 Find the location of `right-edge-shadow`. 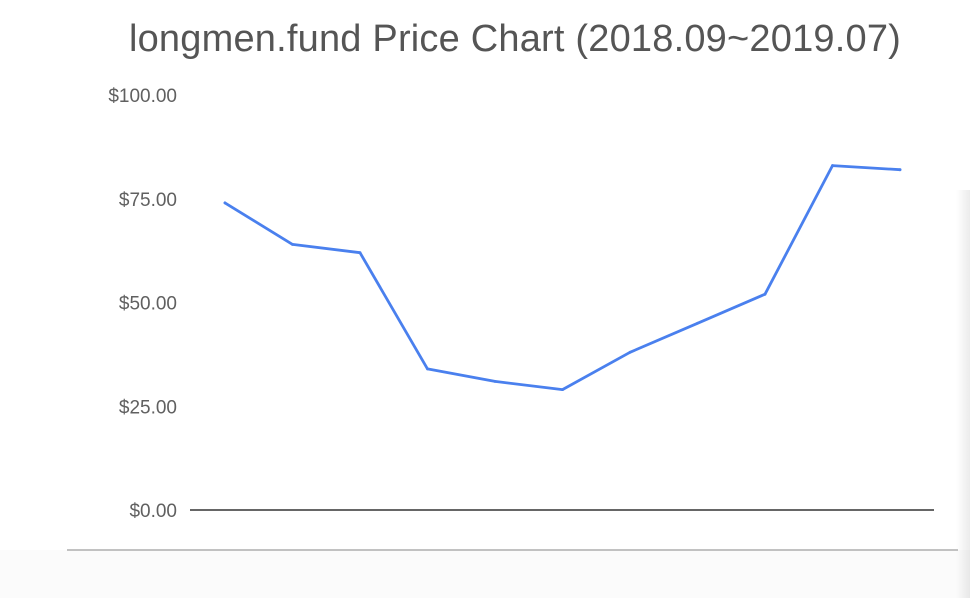

right-edge-shadow is located at coordinates (963, 394).